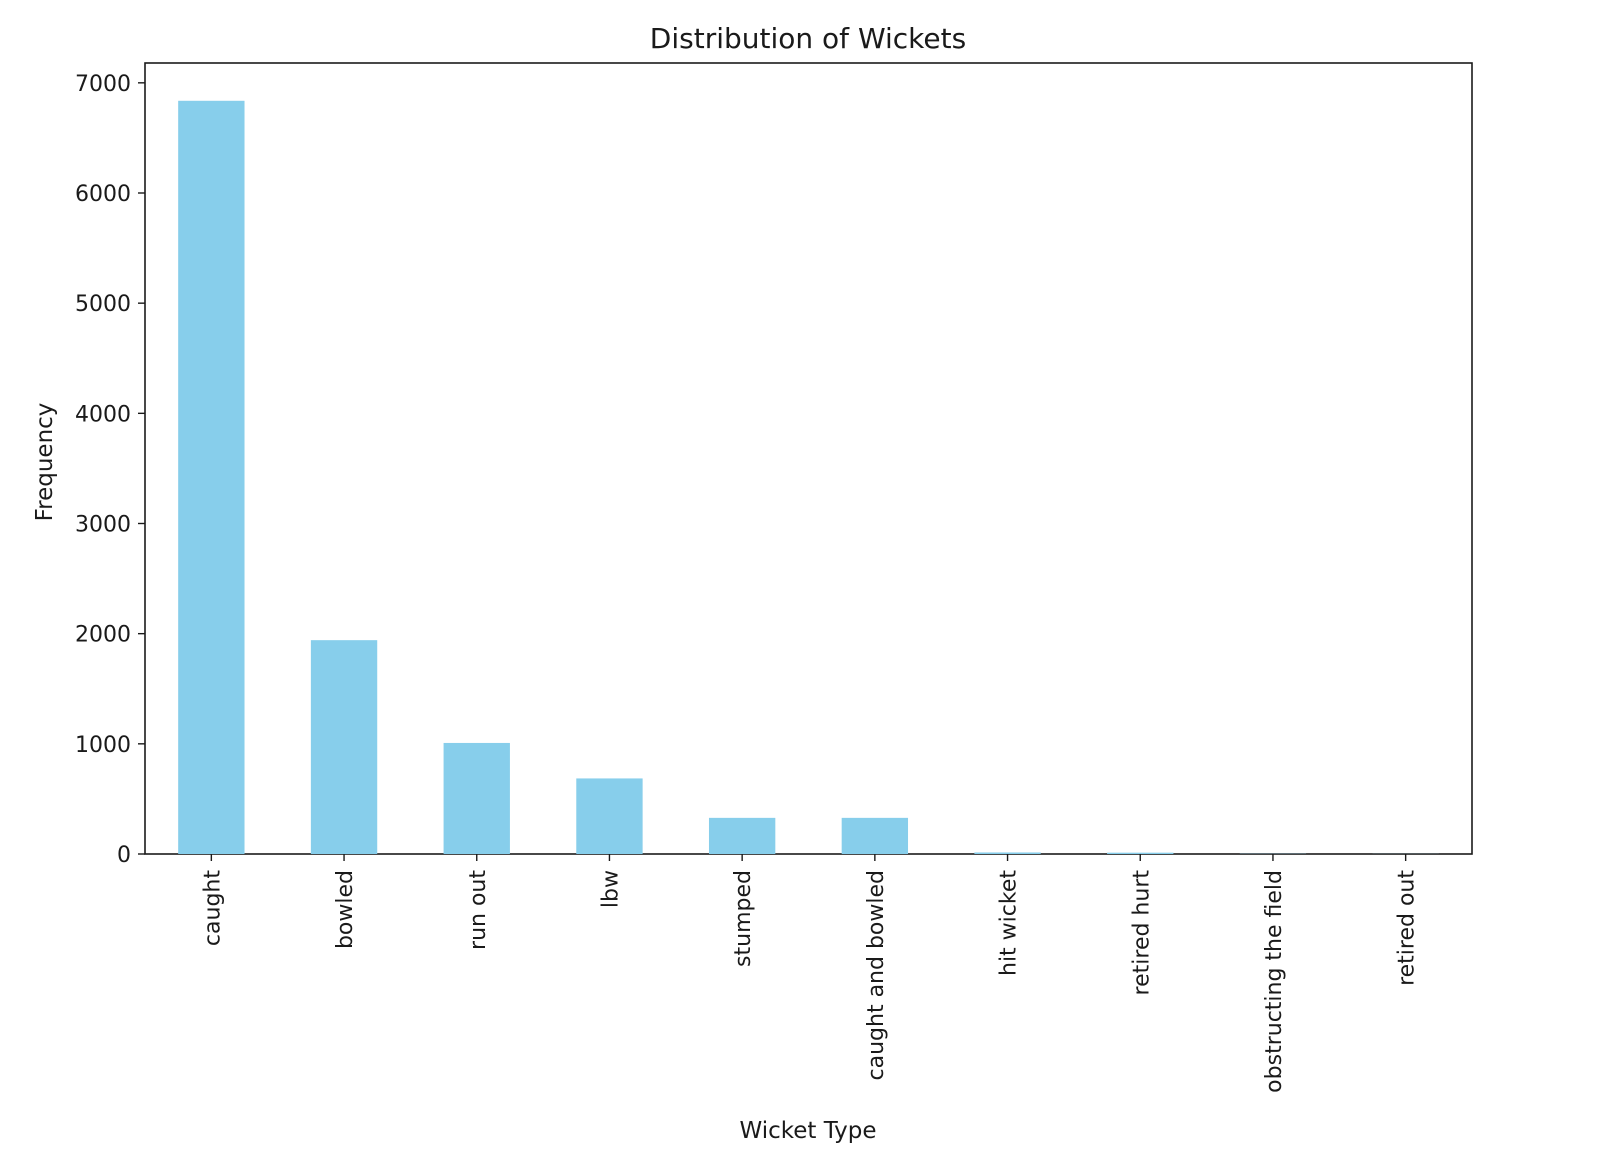  Describe the element at coordinates (1407, 928) in the screenshot. I see `x-tick-label: retired out` at that location.